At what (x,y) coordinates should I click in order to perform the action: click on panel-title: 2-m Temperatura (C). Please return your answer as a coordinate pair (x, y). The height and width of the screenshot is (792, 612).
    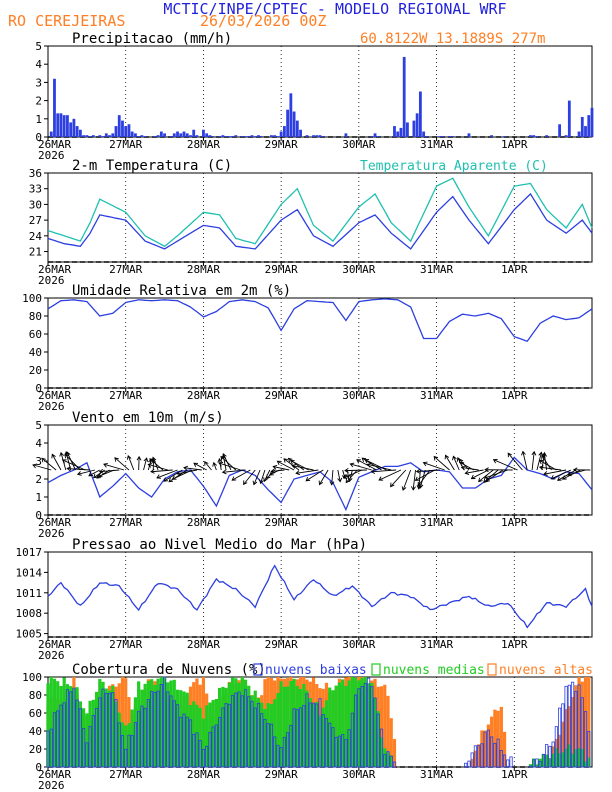
    Looking at the image, I should click on (152, 166).